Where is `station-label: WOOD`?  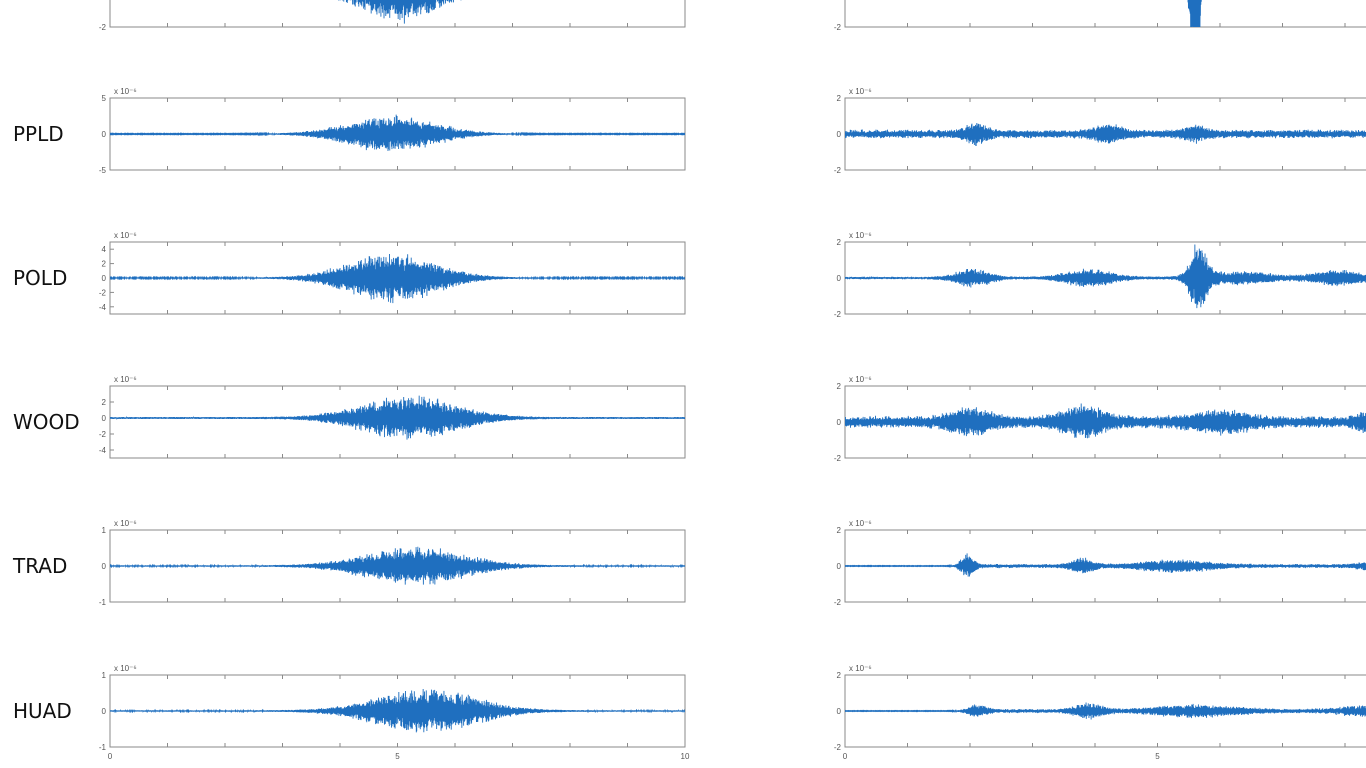 station-label: WOOD is located at coordinates (46, 422).